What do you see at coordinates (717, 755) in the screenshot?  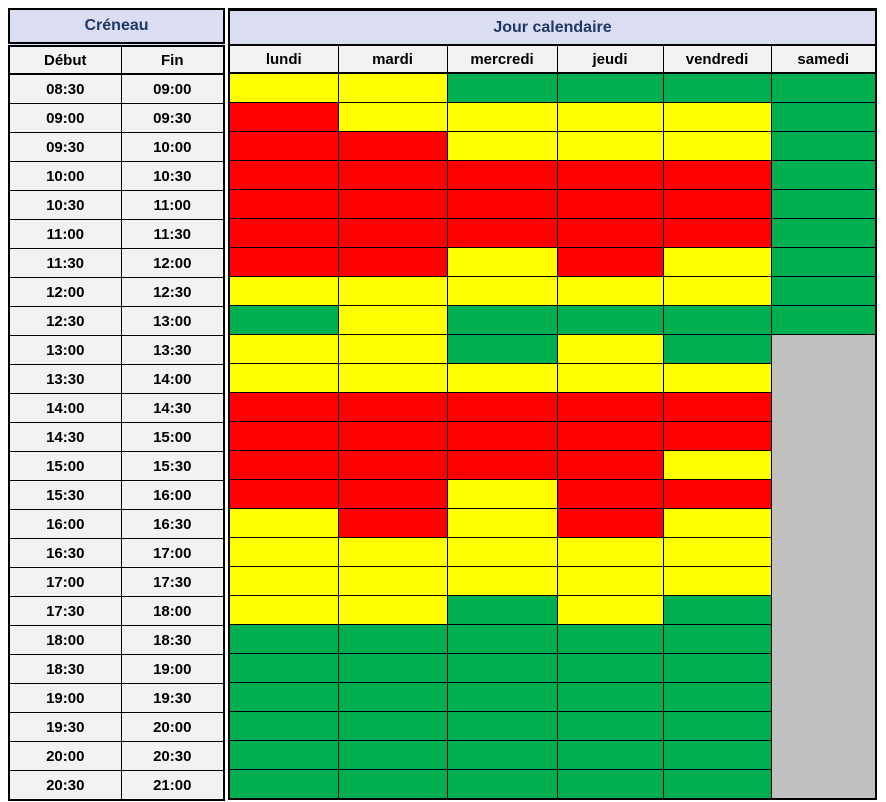 I see `slot-cell-vendredi-20:00` at bounding box center [717, 755].